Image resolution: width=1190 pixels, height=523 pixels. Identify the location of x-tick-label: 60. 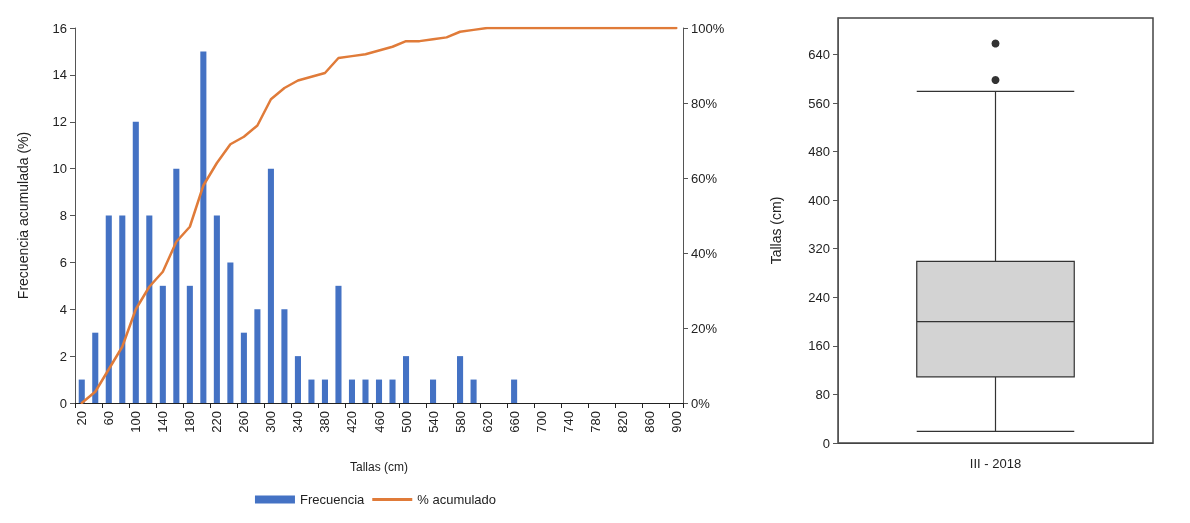
(109, 418).